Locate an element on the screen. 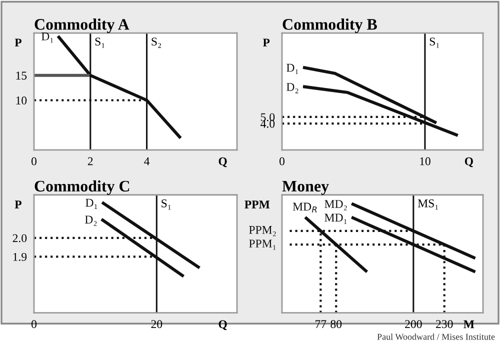 This screenshot has height=348, width=500. x-tick-label: 2 is located at coordinates (90, 161).